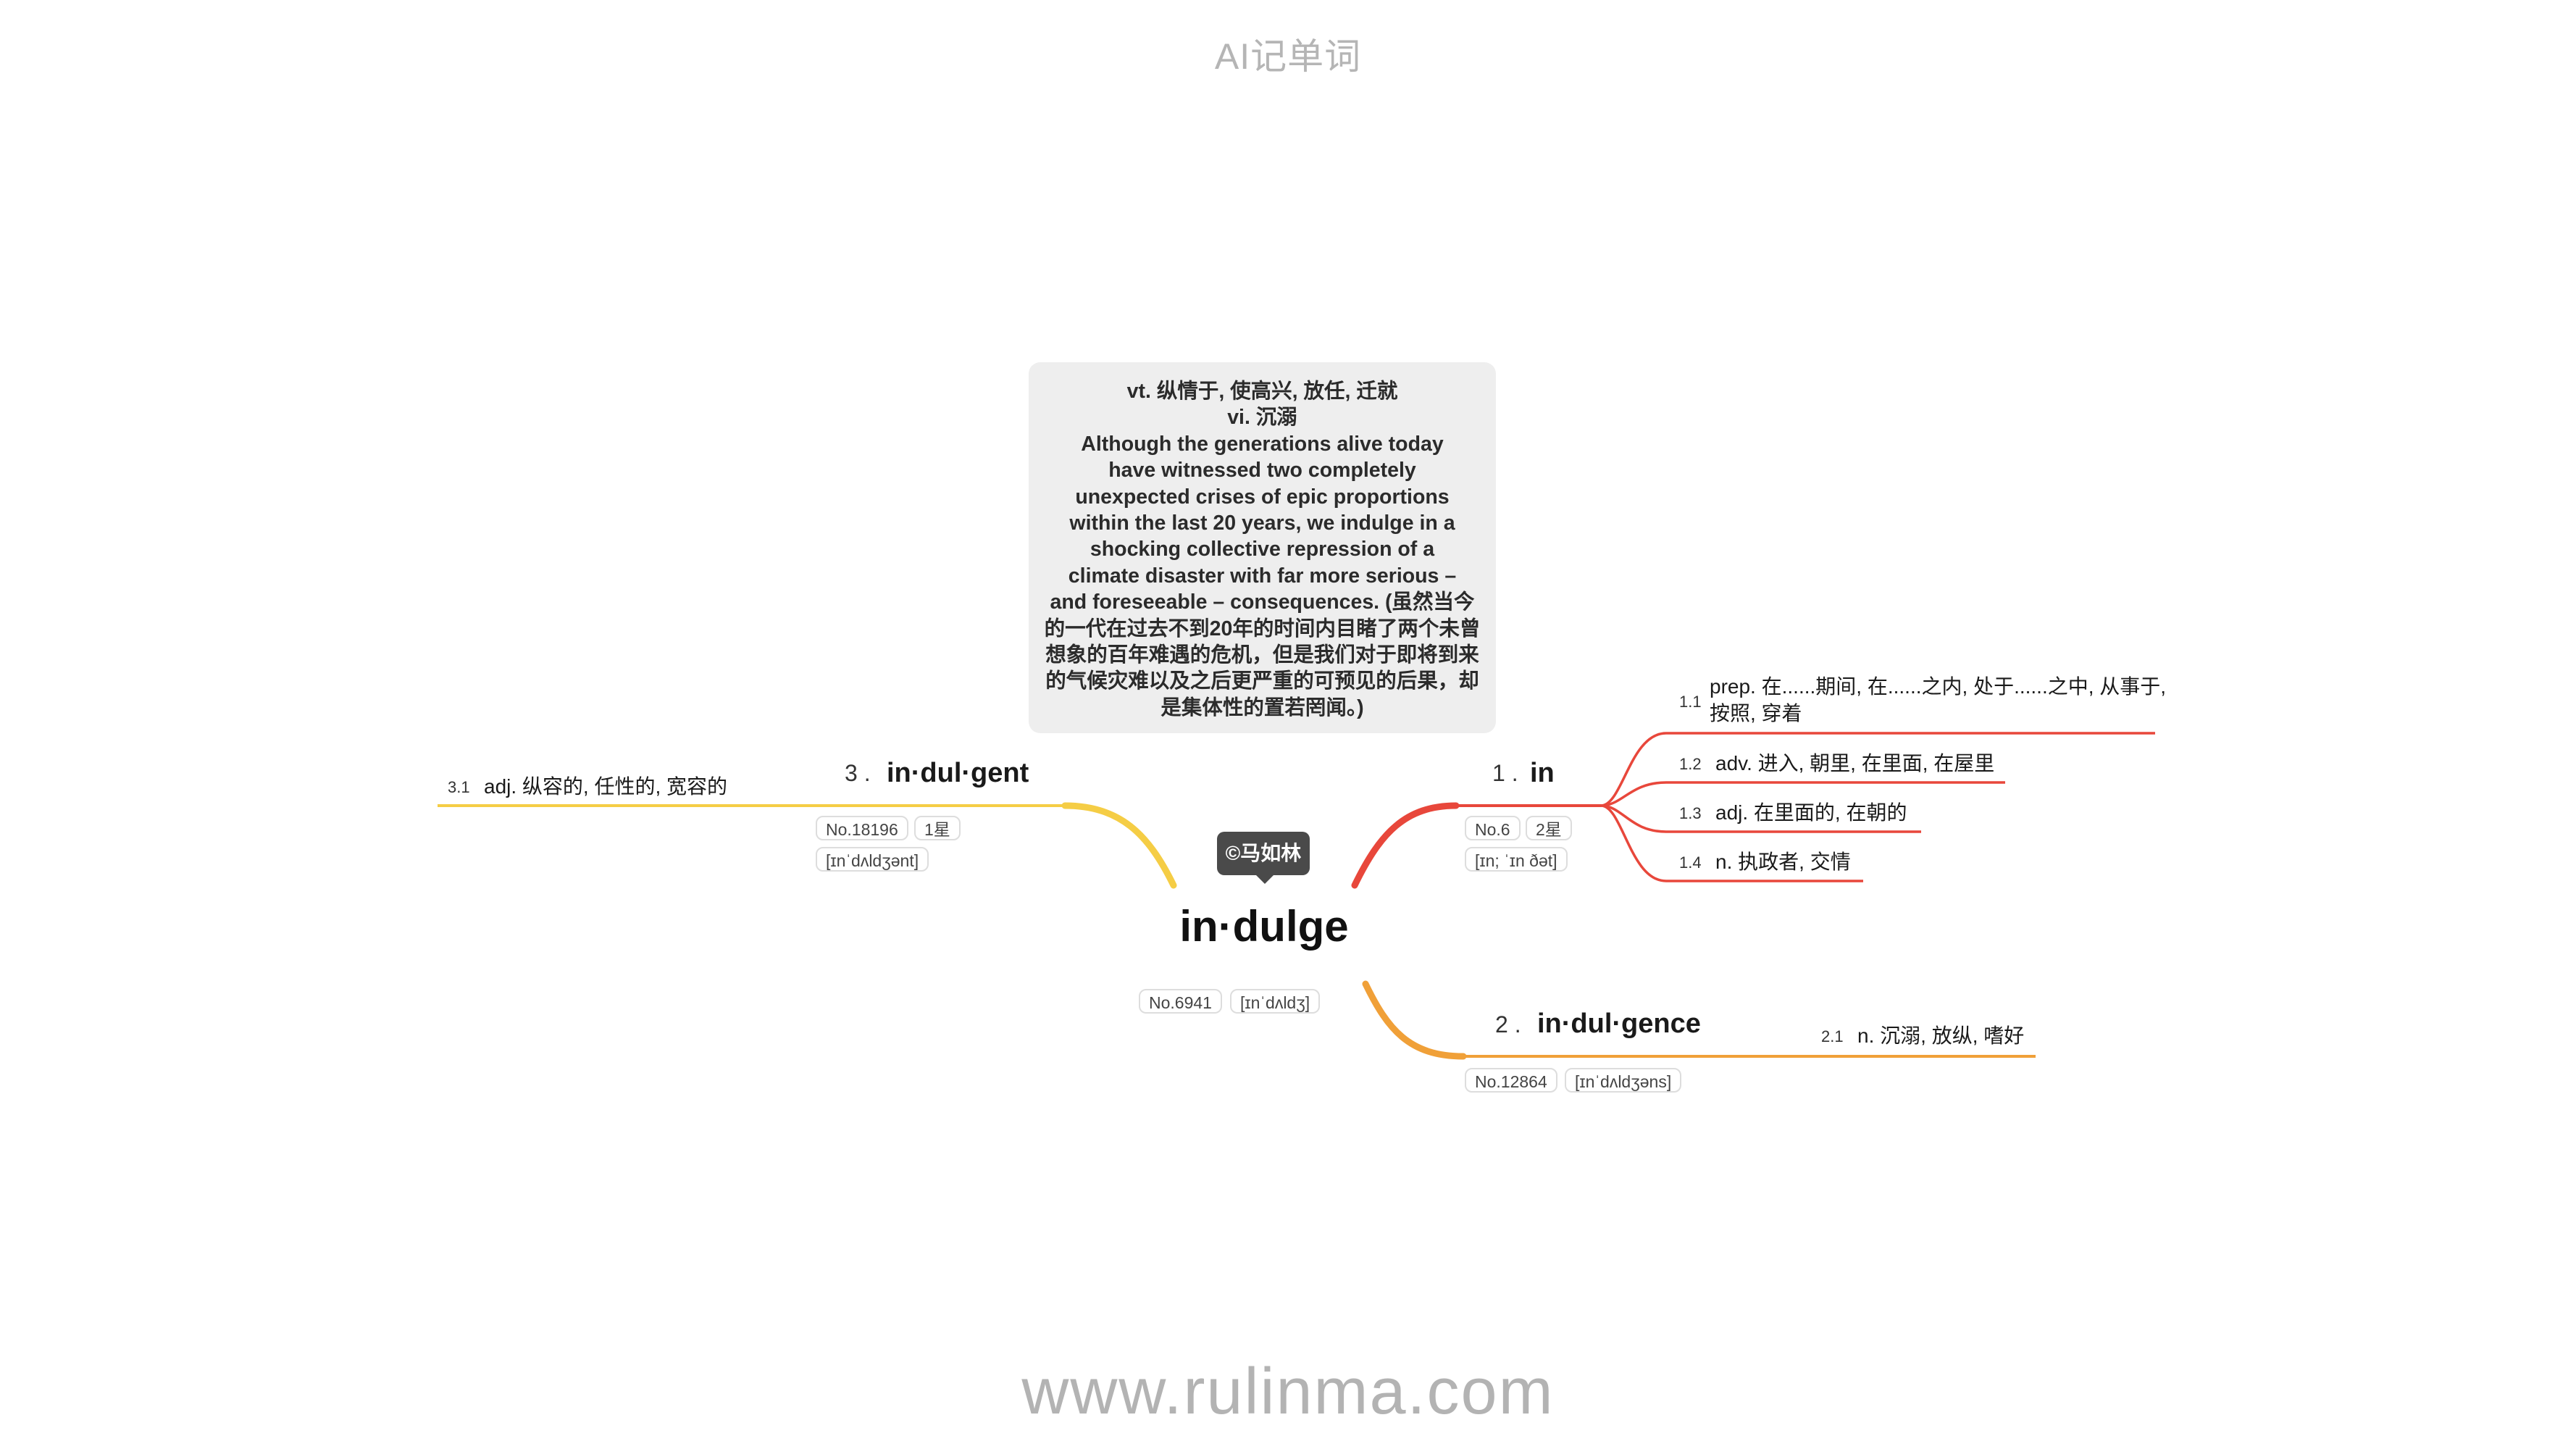 Image resolution: width=2576 pixels, height=1449 pixels. I want to click on root-phonetic-tag: [ɪnˈdʌldʒ], so click(1275, 1001).